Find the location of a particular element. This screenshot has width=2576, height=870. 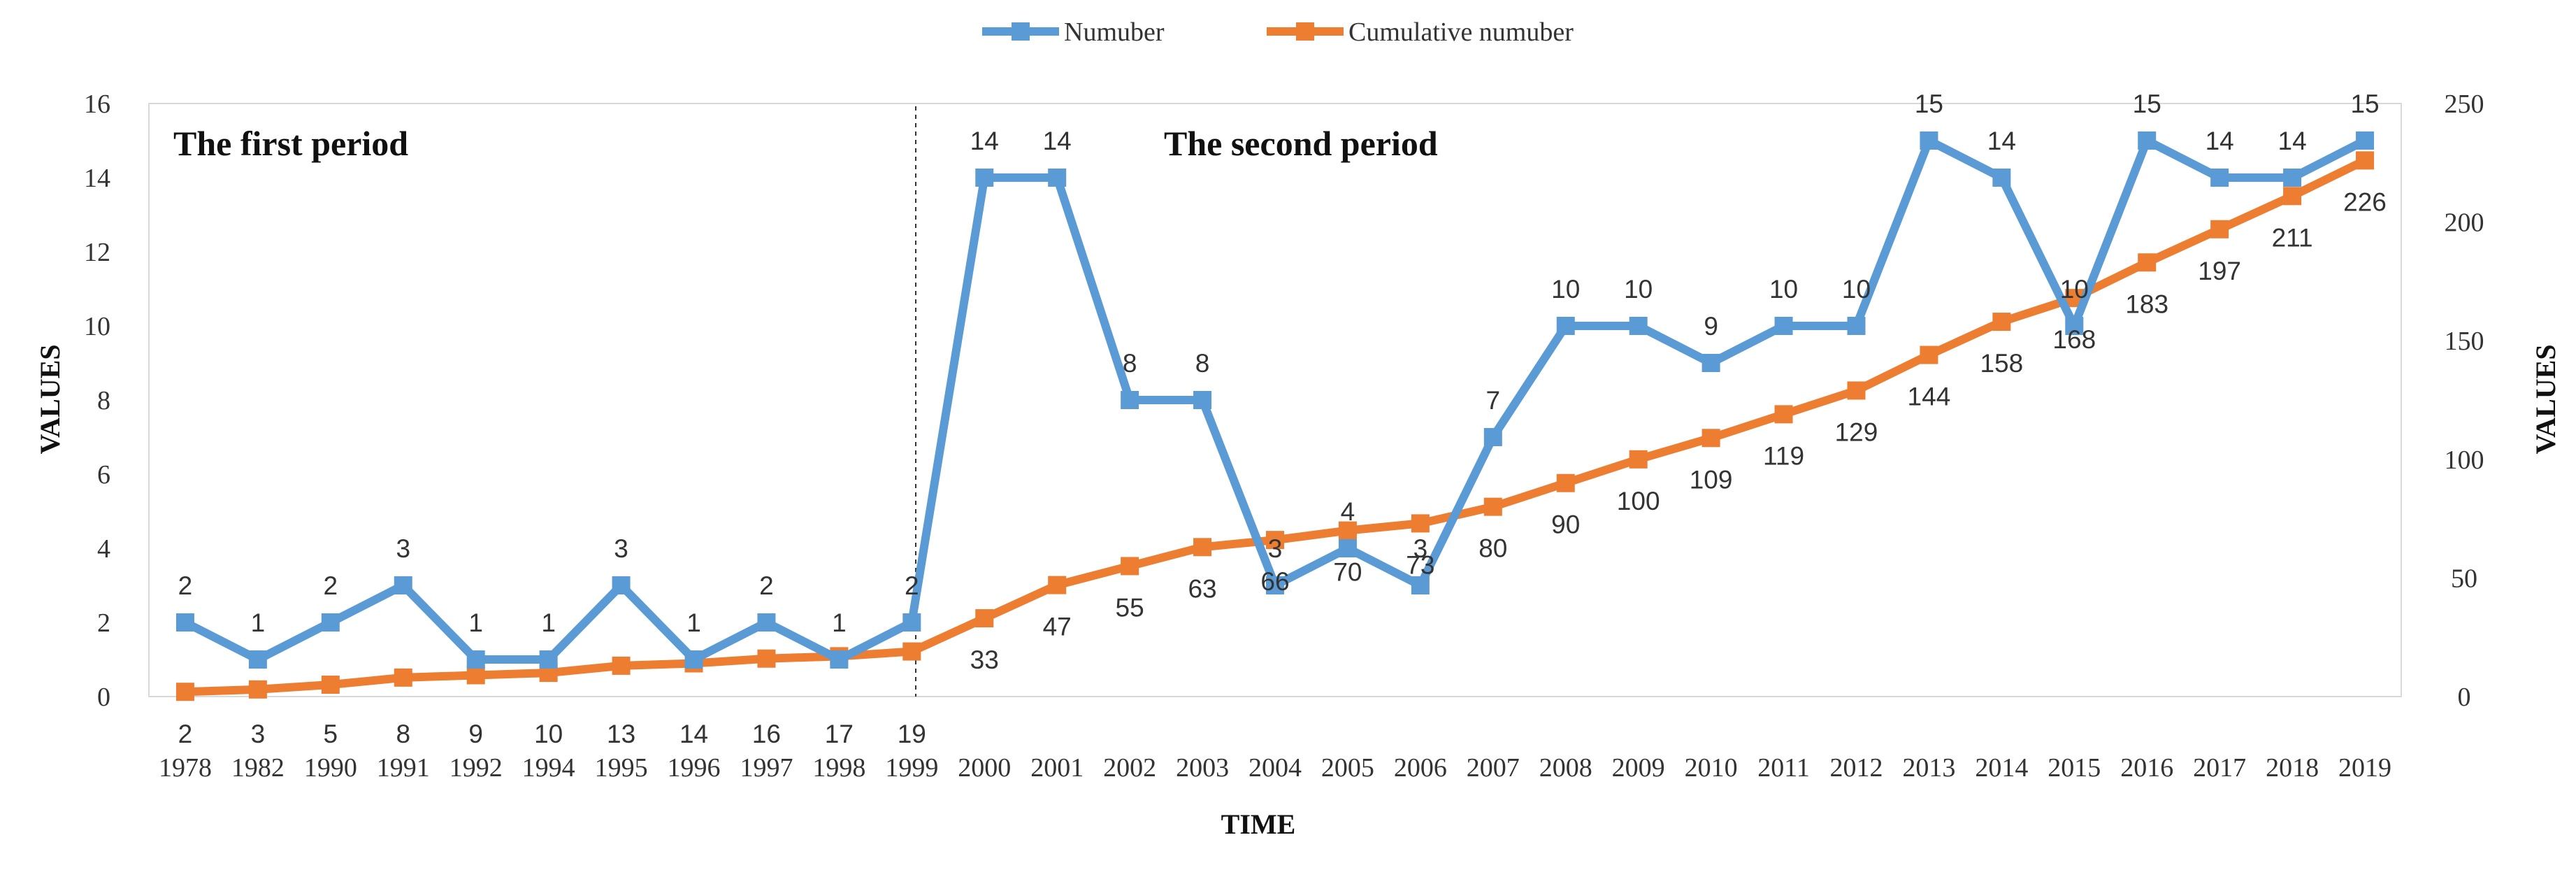

data-label-cumulative: 197 is located at coordinates (2219, 271).